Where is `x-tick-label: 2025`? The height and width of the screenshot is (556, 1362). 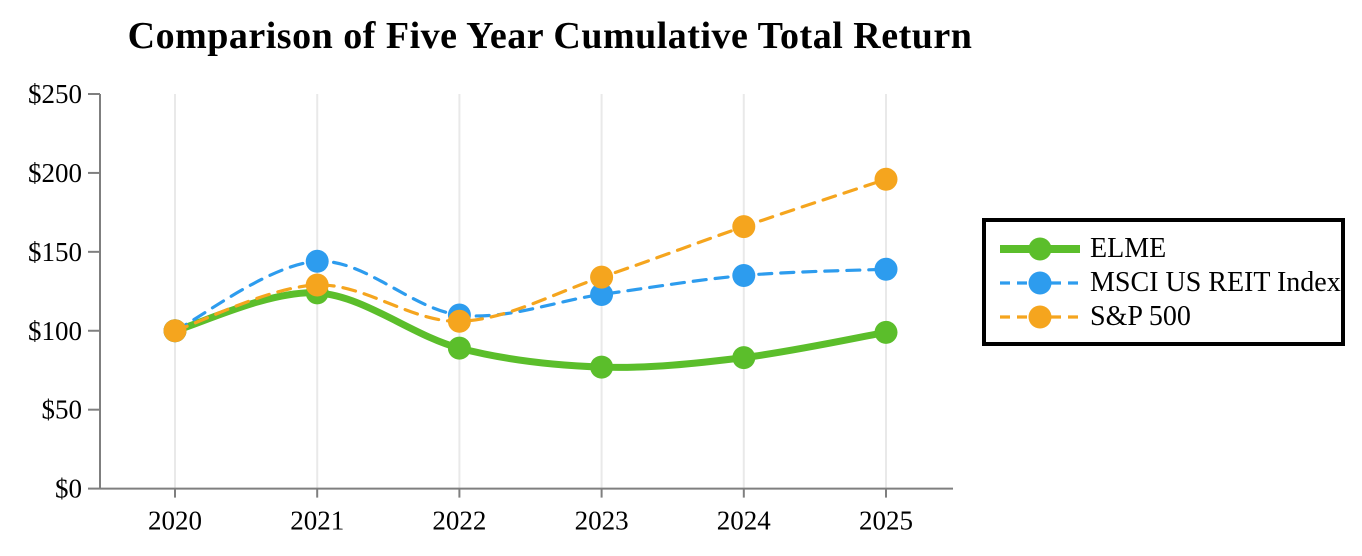
x-tick-label: 2025 is located at coordinates (886, 521).